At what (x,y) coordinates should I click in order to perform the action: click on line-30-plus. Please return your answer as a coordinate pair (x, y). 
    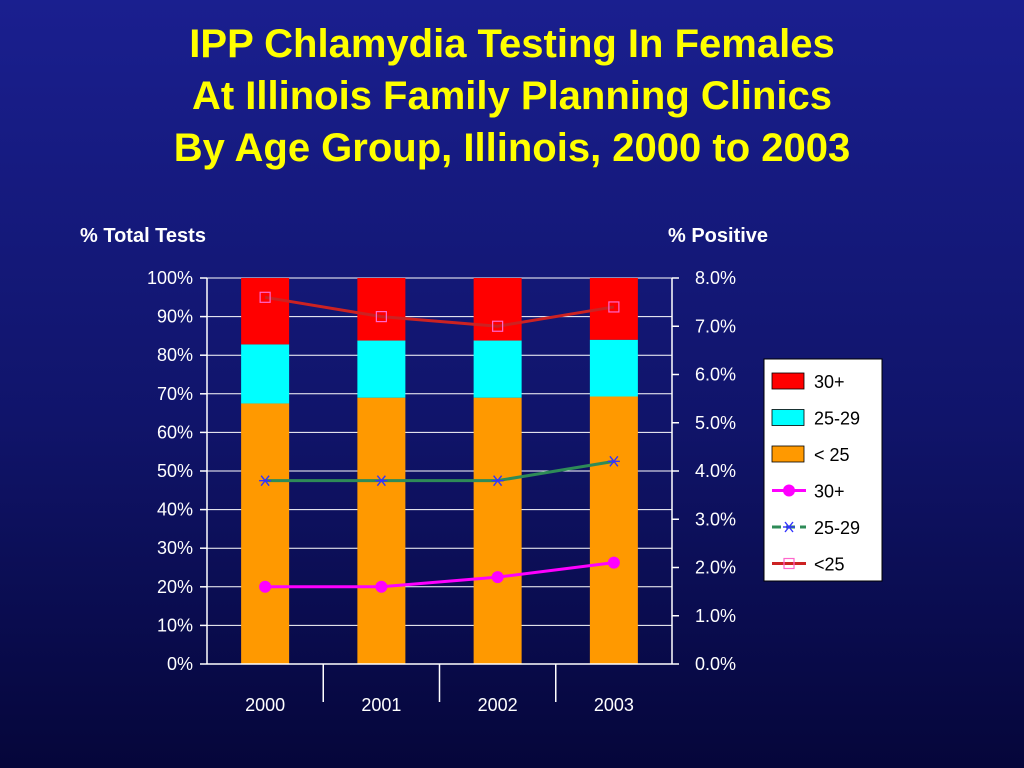
    Looking at the image, I should click on (440, 575).